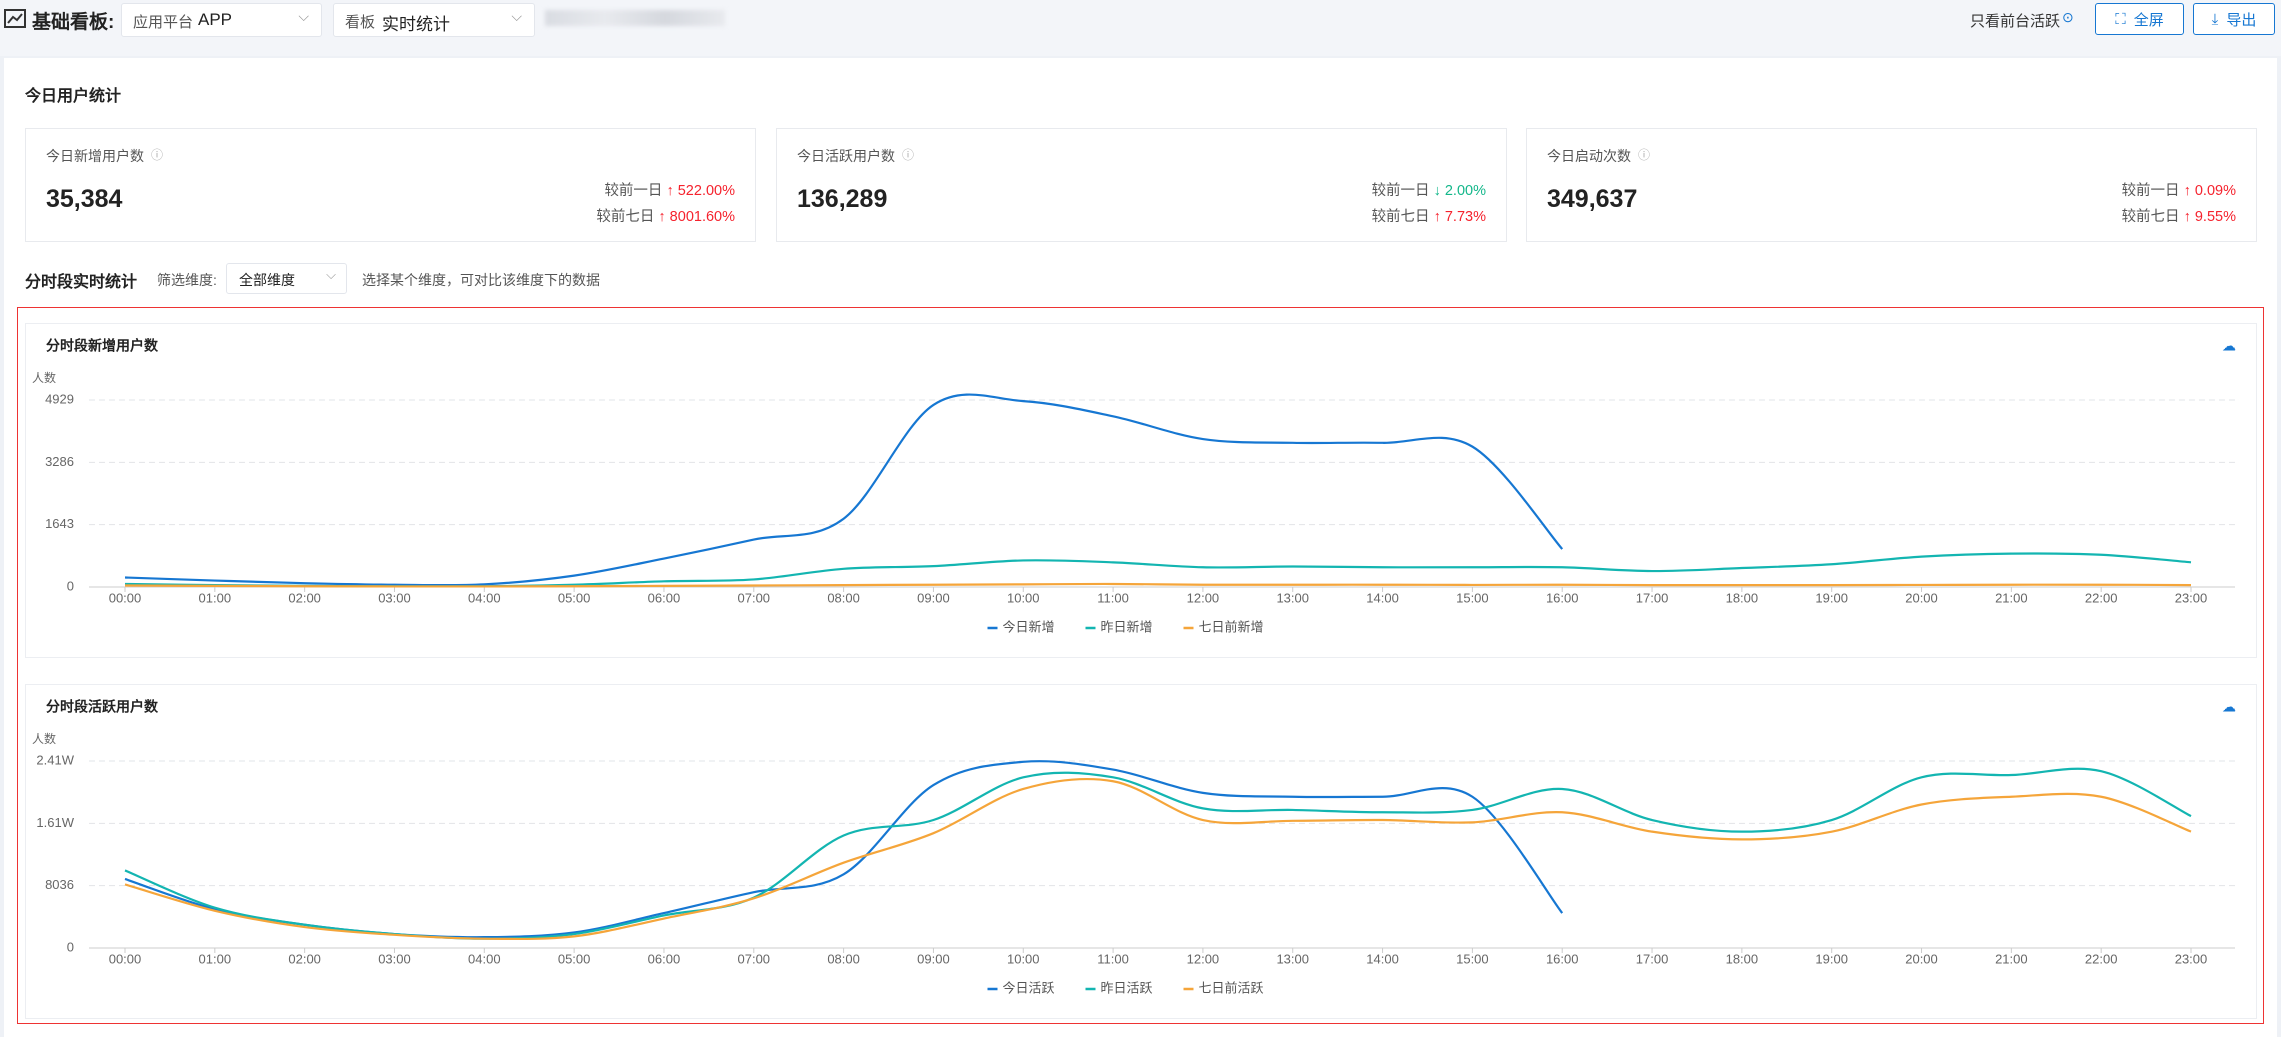 Image resolution: width=2281 pixels, height=1037 pixels. I want to click on compare-change: ↓ 2.00%, so click(1459, 191).